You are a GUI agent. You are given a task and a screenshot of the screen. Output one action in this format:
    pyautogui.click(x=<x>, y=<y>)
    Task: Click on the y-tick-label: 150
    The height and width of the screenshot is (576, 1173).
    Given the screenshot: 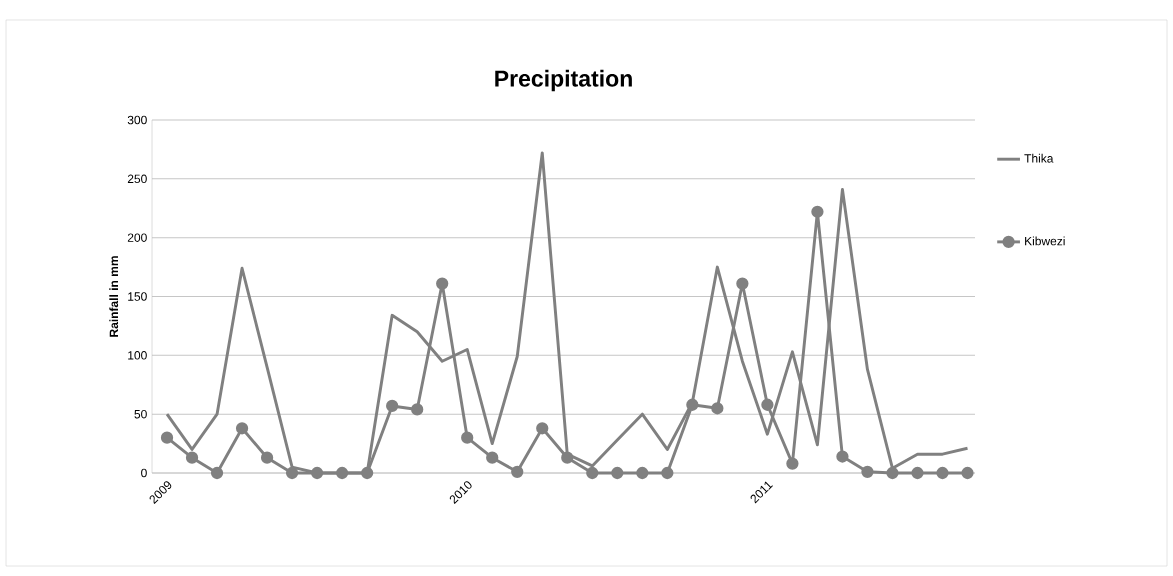 What is the action you would take?
    pyautogui.click(x=137, y=296)
    